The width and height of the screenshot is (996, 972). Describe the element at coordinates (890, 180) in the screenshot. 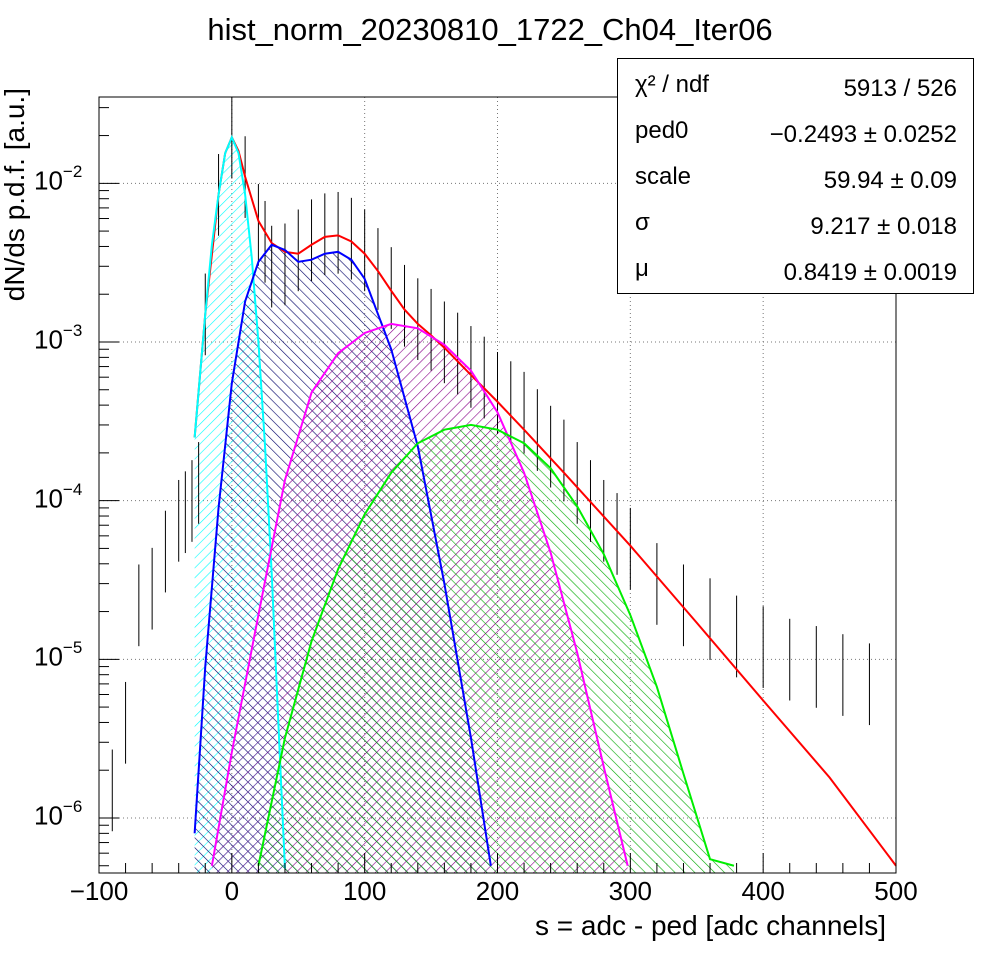

I see `stats-value: 59.94 ± 0.09` at that location.